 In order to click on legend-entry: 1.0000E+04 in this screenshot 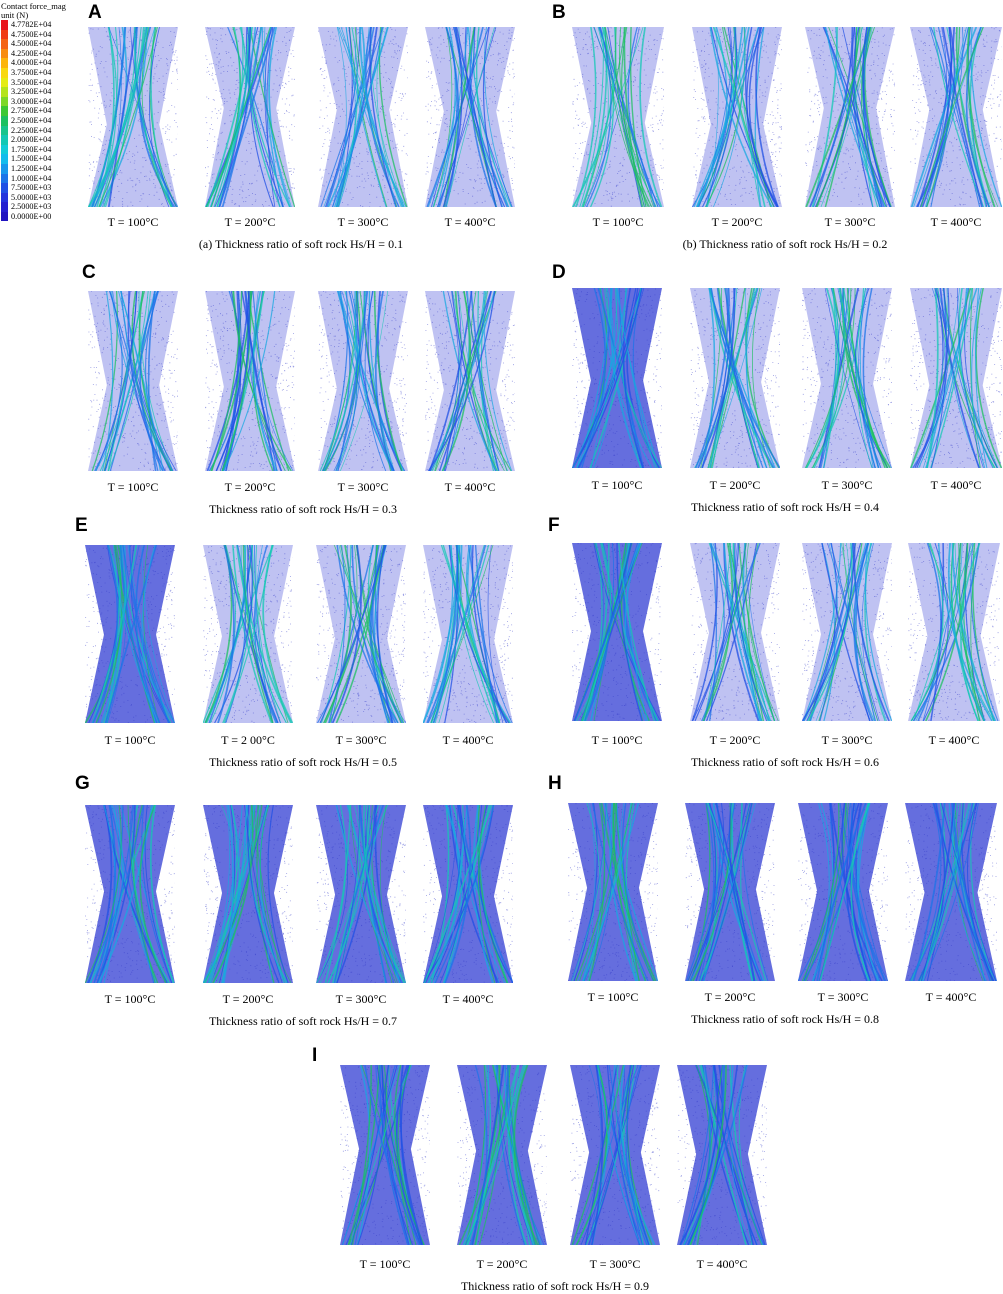, I will do `click(42, 178)`.